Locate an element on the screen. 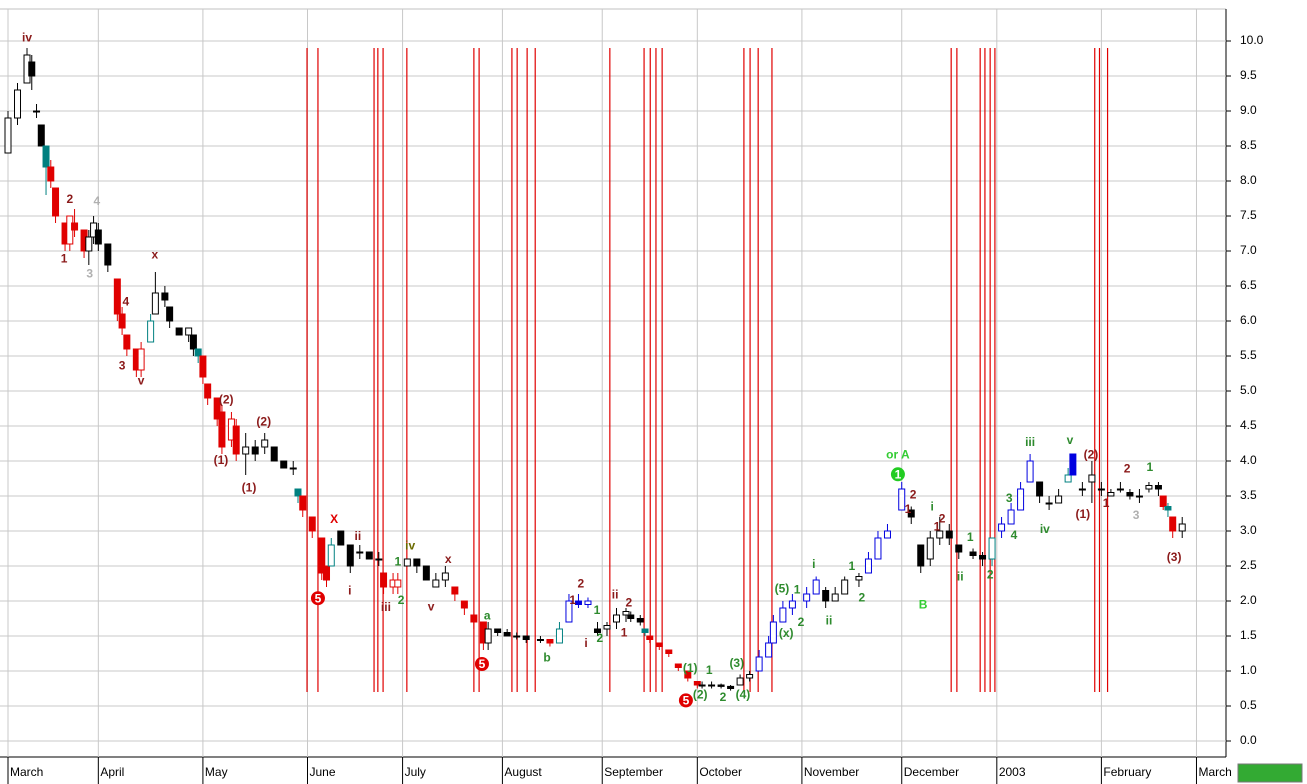 Image resolution: width=1307 pixels, height=784 pixels. wave-label: (5) is located at coordinates (782, 588).